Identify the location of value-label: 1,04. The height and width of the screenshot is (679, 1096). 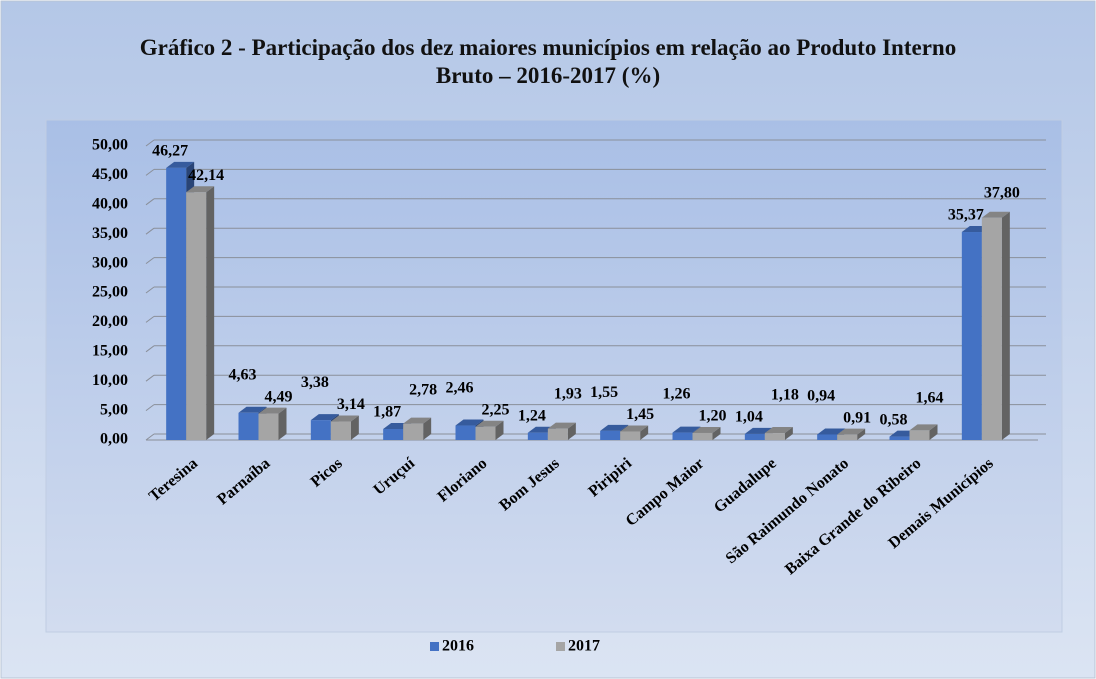
(749, 417).